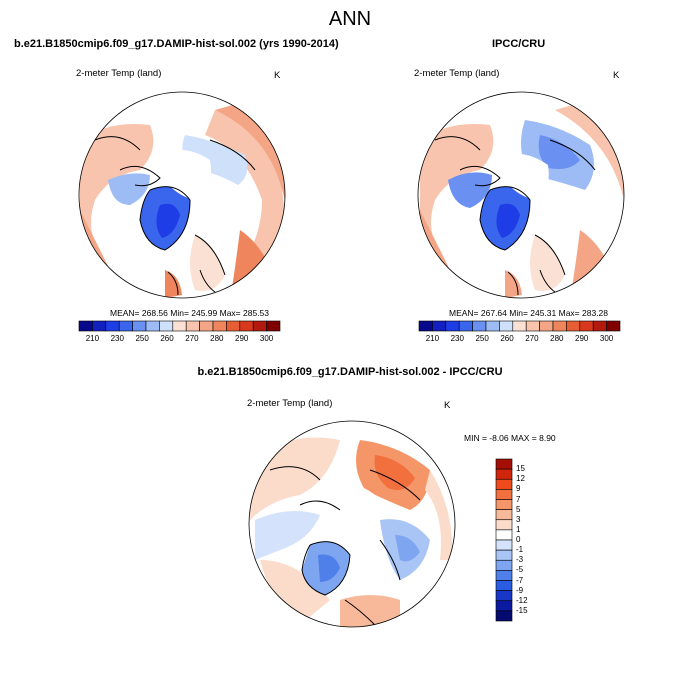 The image size is (700, 700). I want to click on right-colorbar-tick-label: 270, so click(532, 338).